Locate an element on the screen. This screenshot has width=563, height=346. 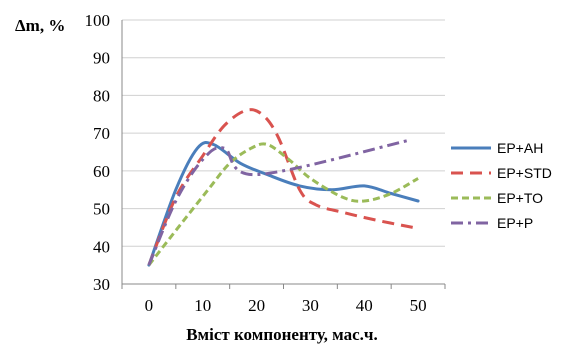
x-axis-title: Вміст компоненту, мас.ч. is located at coordinates (282, 334).